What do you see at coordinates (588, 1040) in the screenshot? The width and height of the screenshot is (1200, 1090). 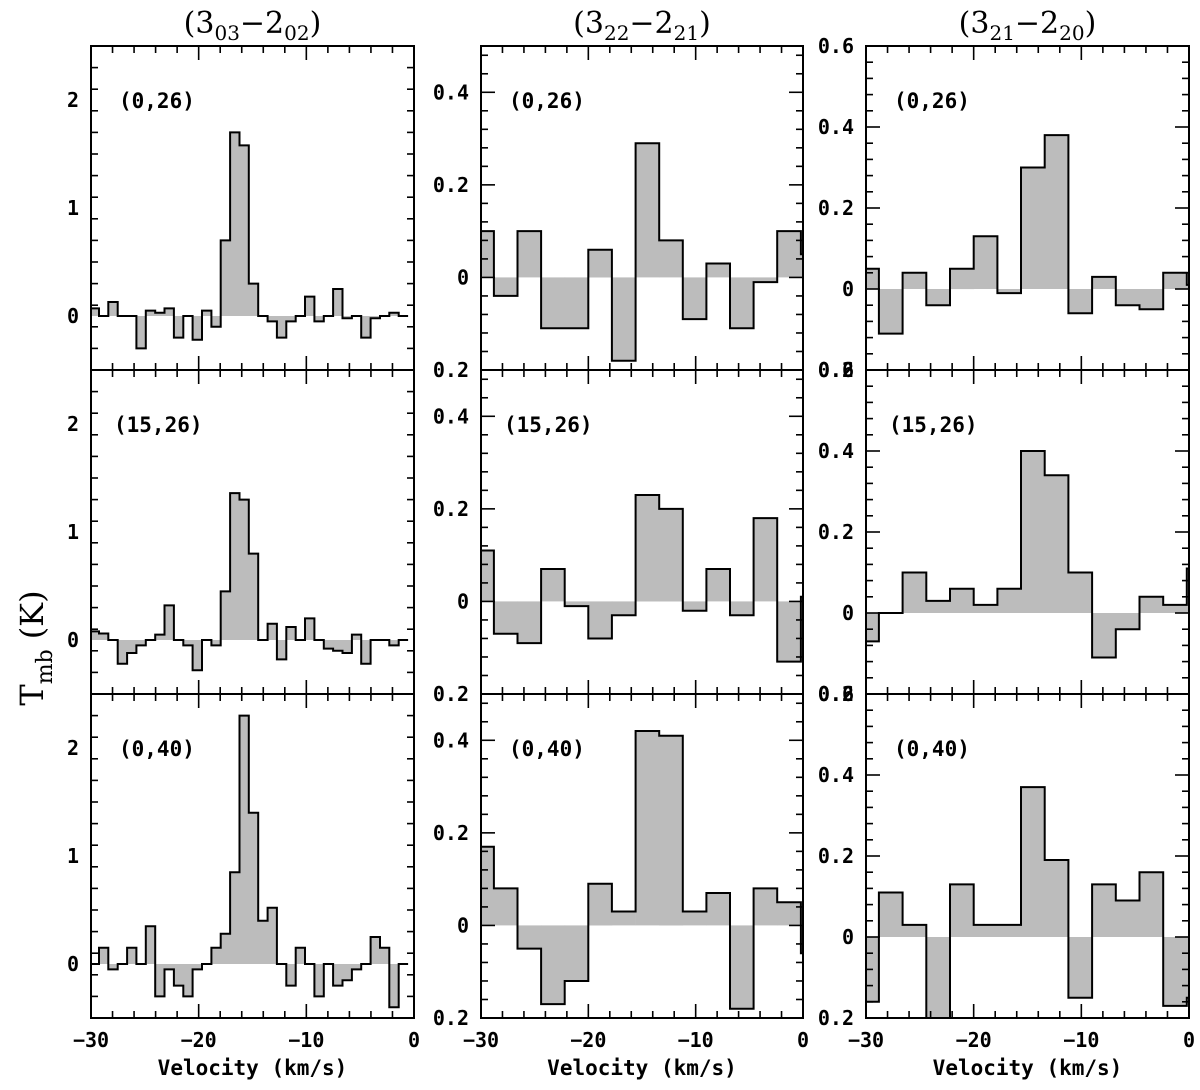 I see `x-tick-label: −20` at bounding box center [588, 1040].